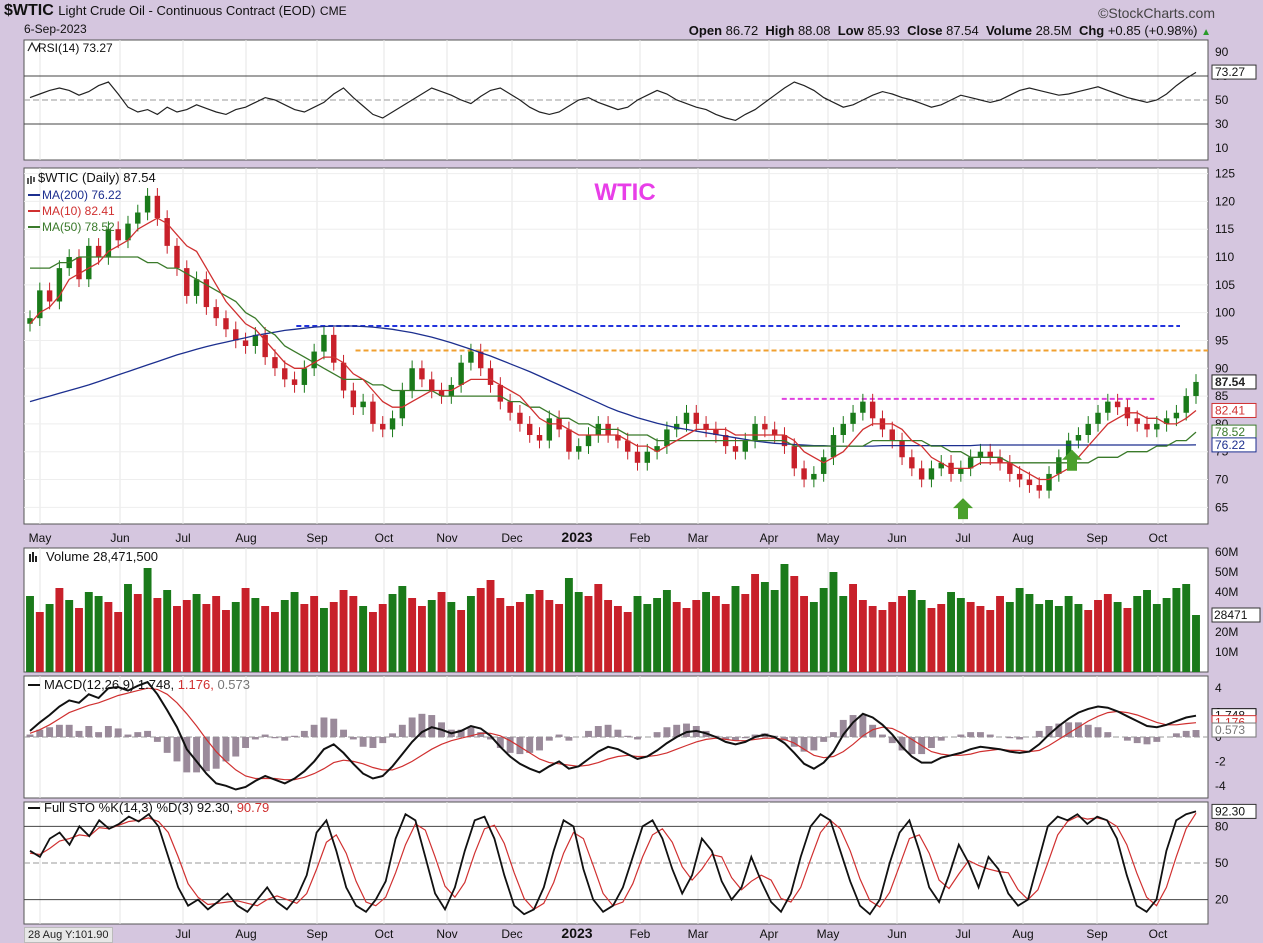  Describe the element at coordinates (1091, 30) in the screenshot. I see `chg-label: Chg` at that location.